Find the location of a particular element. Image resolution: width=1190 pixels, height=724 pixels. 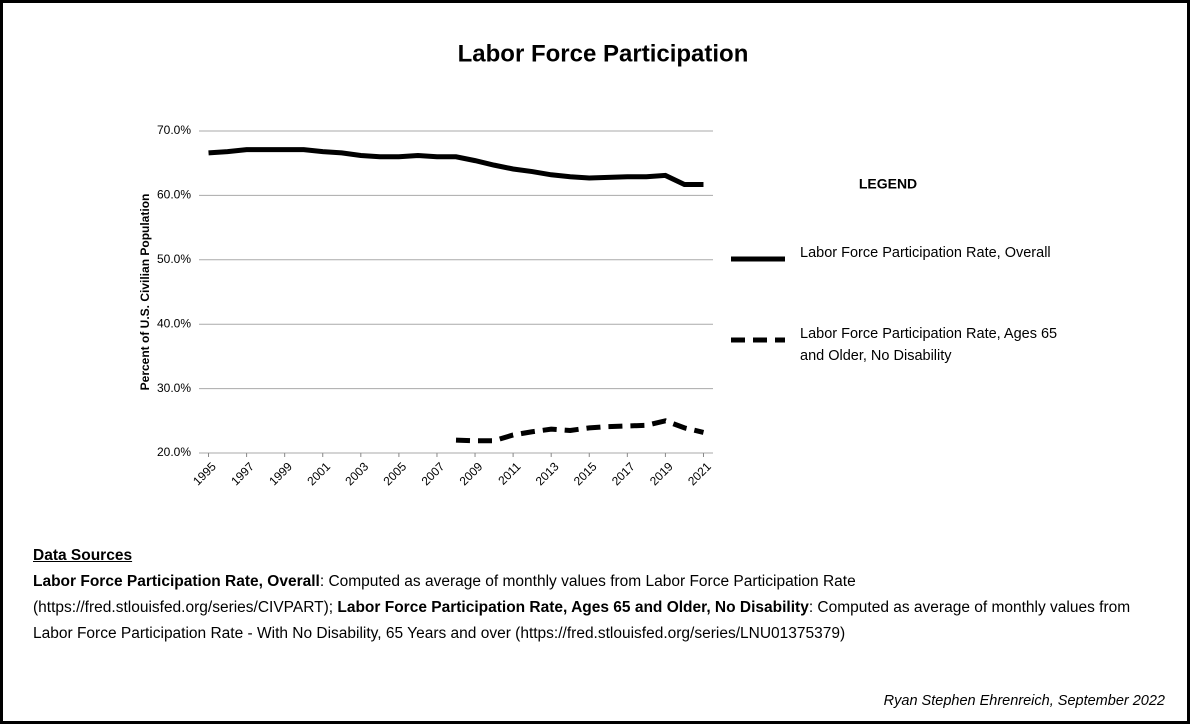

x-tick-label: 2021 is located at coordinates (699, 473).